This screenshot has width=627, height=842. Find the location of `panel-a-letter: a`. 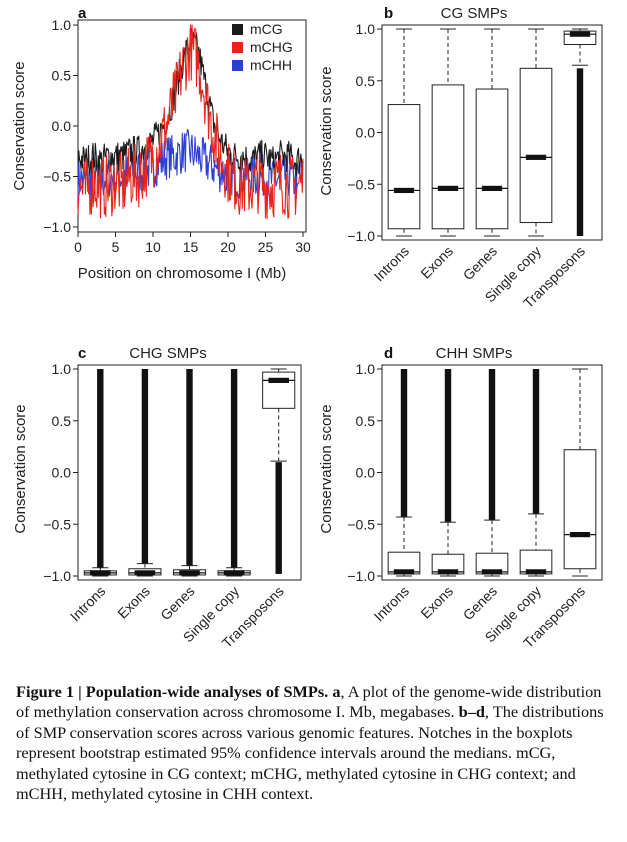

panel-a-letter: a is located at coordinates (82, 13).